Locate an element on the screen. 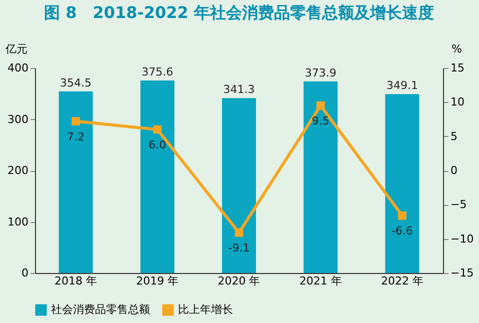 The height and width of the screenshot is (323, 479). x-tick-label: 2018 年 is located at coordinates (76, 281).